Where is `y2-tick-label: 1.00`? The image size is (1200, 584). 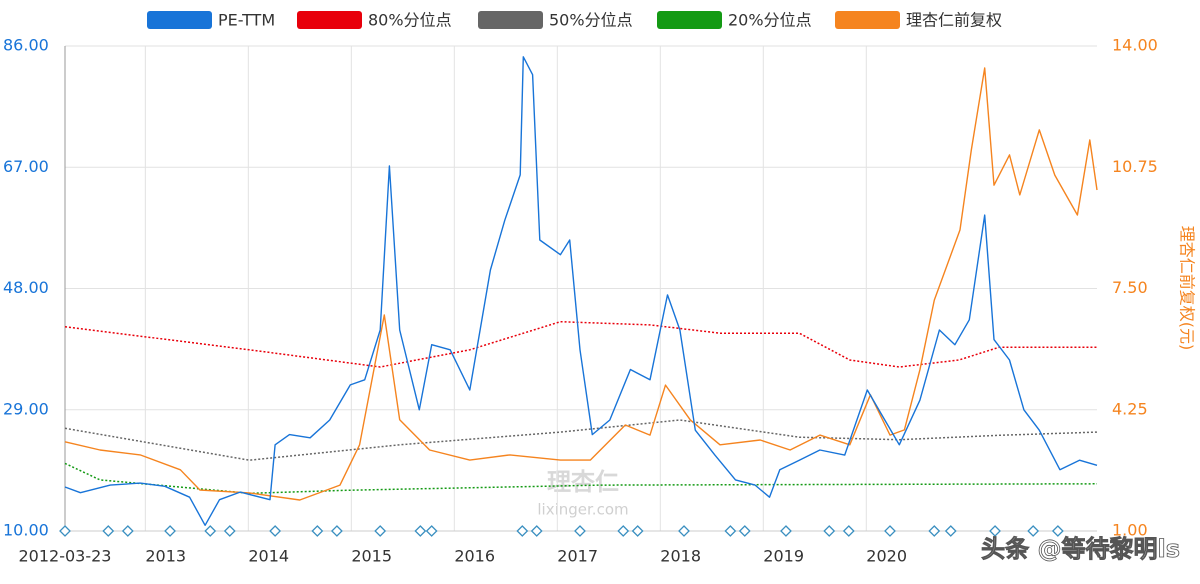 y2-tick-label: 1.00 is located at coordinates (1130, 530).